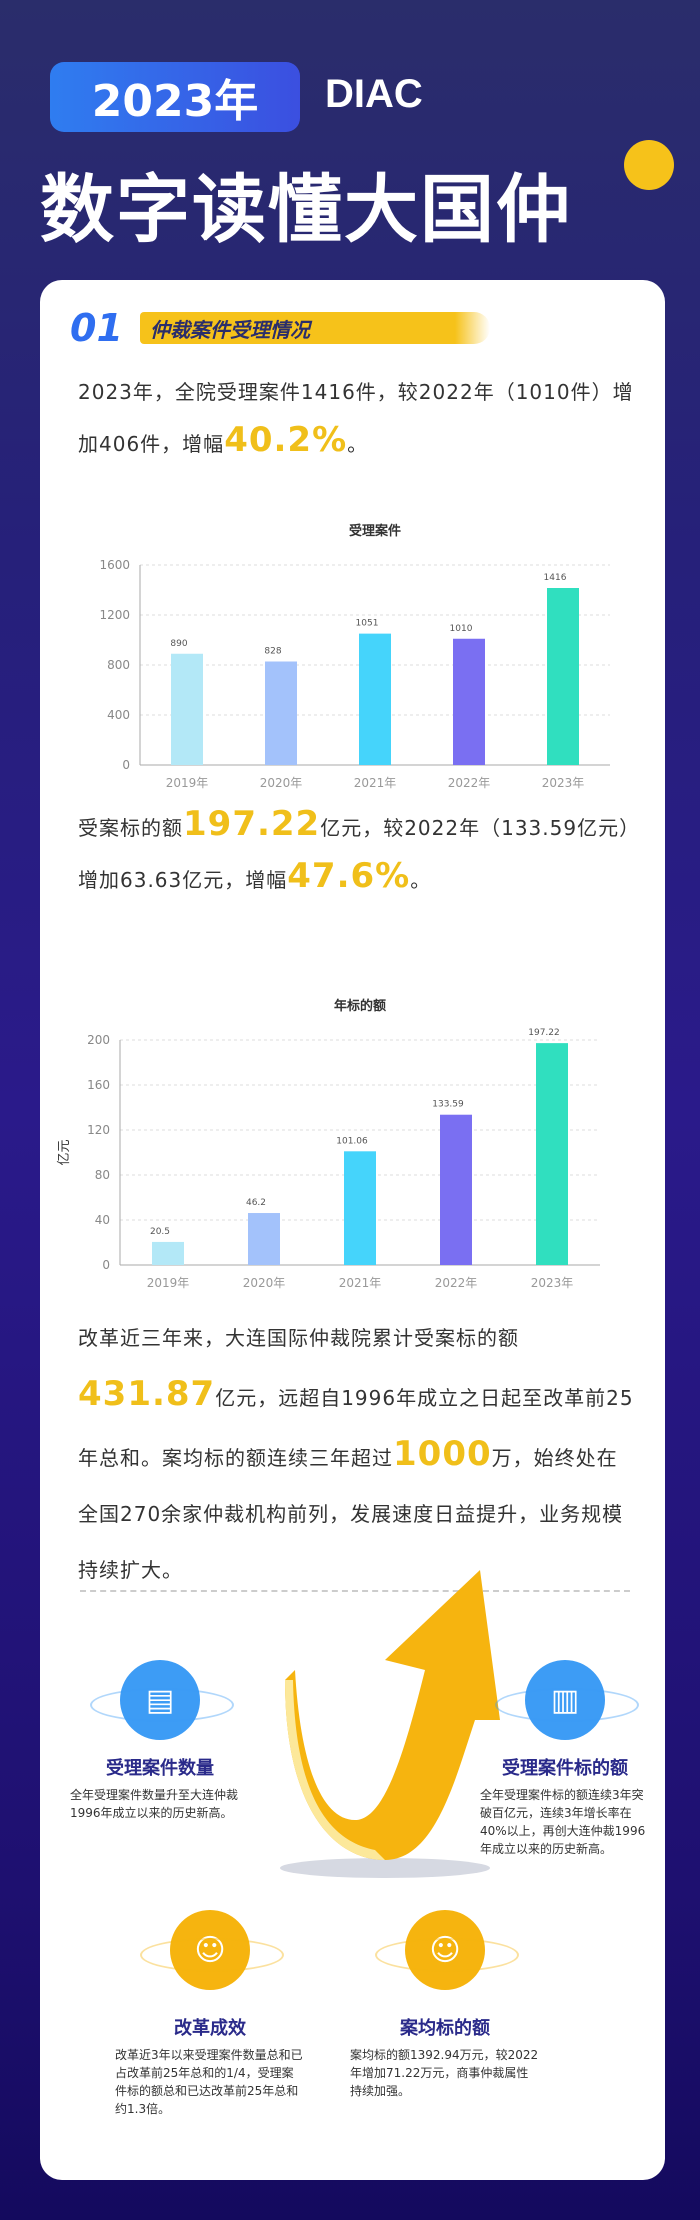  What do you see at coordinates (315, 328) in the screenshot?
I see `section-label: 仲裁案件受理情况` at bounding box center [315, 328].